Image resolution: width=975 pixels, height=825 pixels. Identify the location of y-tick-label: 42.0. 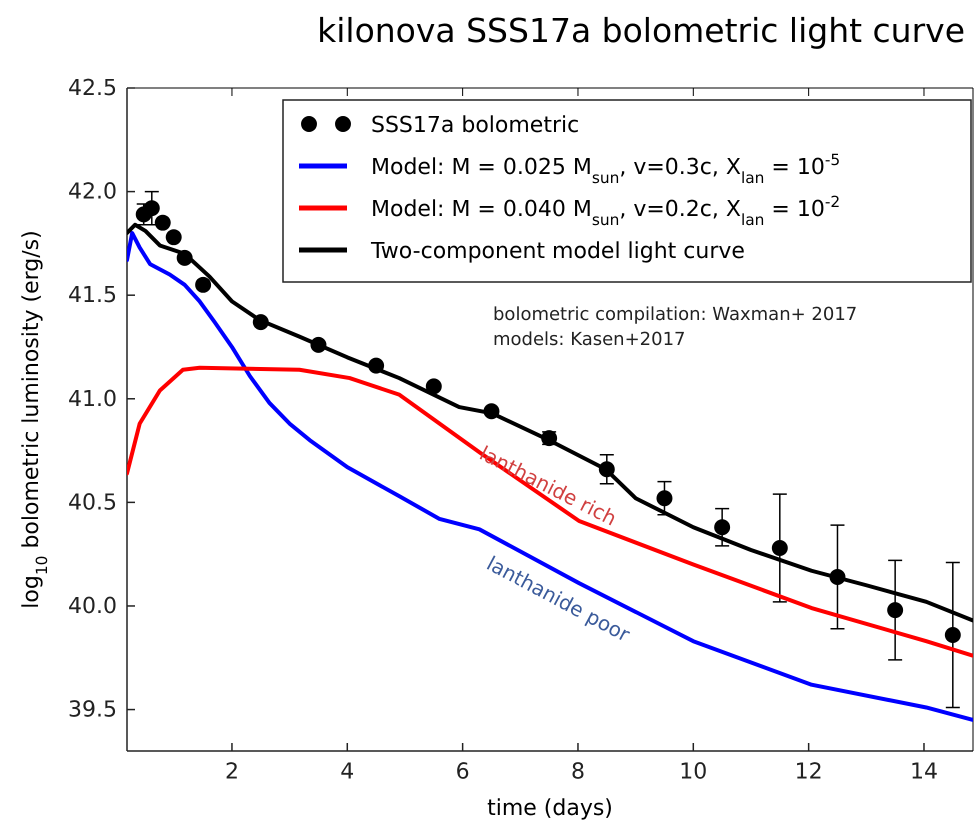
(92, 192).